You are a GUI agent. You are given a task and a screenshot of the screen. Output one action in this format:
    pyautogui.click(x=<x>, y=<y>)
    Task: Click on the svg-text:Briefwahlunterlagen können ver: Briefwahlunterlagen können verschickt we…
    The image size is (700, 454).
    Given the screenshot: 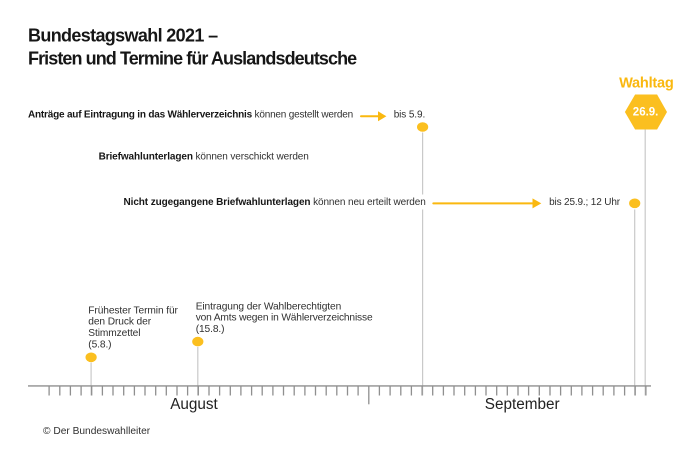 What is the action you would take?
    pyautogui.click(x=204, y=156)
    